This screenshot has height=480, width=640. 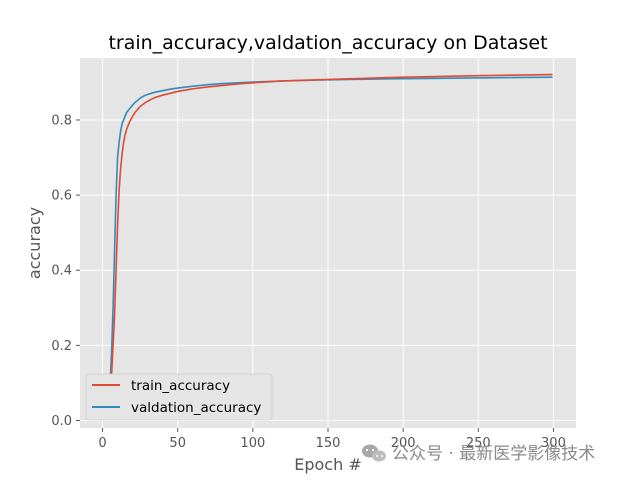 I want to click on legend-label-train: train_accuracy, so click(x=180, y=386).